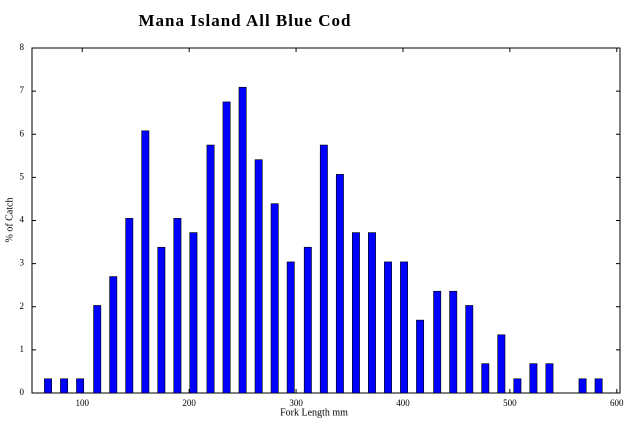 The width and height of the screenshot is (639, 425). Describe the element at coordinates (9, 220) in the screenshot. I see `y-axis-label: % of Catch` at that location.